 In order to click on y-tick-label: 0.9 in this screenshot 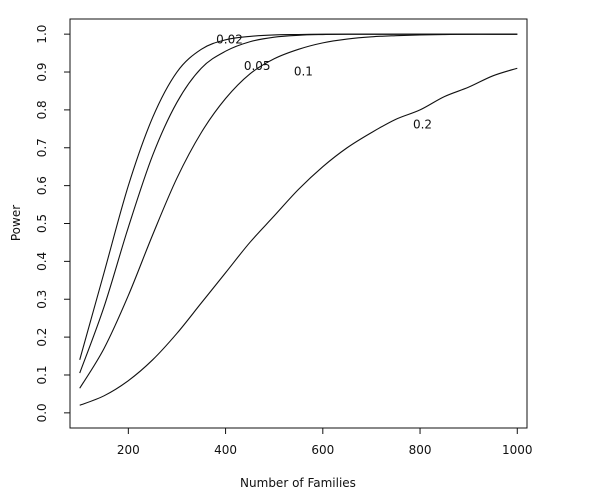, I will do `click(42, 71)`.